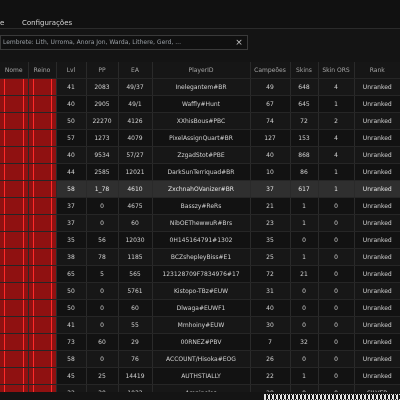 The width and height of the screenshot is (400, 400). Describe the element at coordinates (201, 376) in the screenshot. I see `account-player-id: AUTHSTIALLY` at that location.